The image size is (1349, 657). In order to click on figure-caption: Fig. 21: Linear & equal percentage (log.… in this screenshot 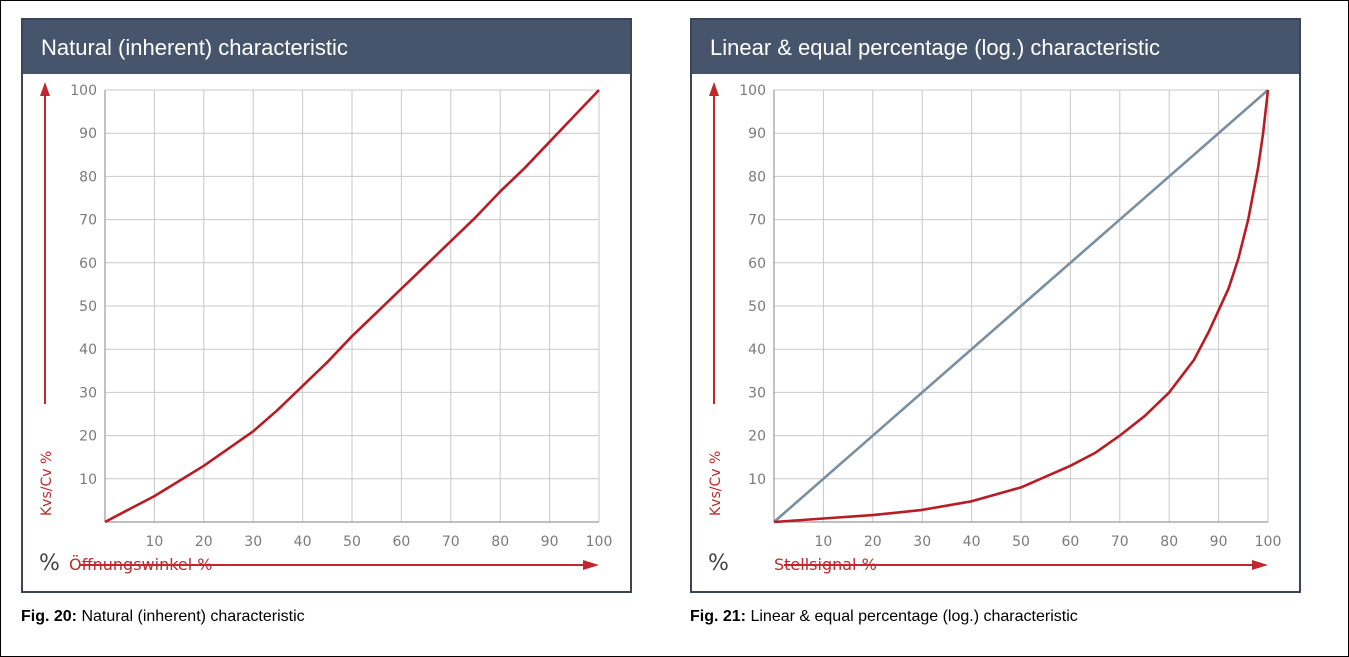, I will do `click(884, 617)`.